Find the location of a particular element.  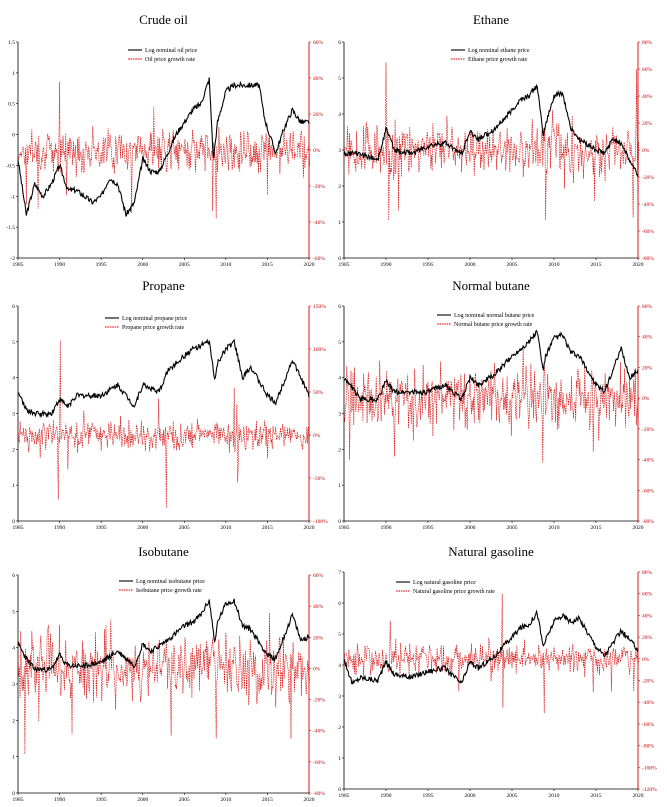

legend-price-label: Log nominal isobutane price is located at coordinates (170, 582).